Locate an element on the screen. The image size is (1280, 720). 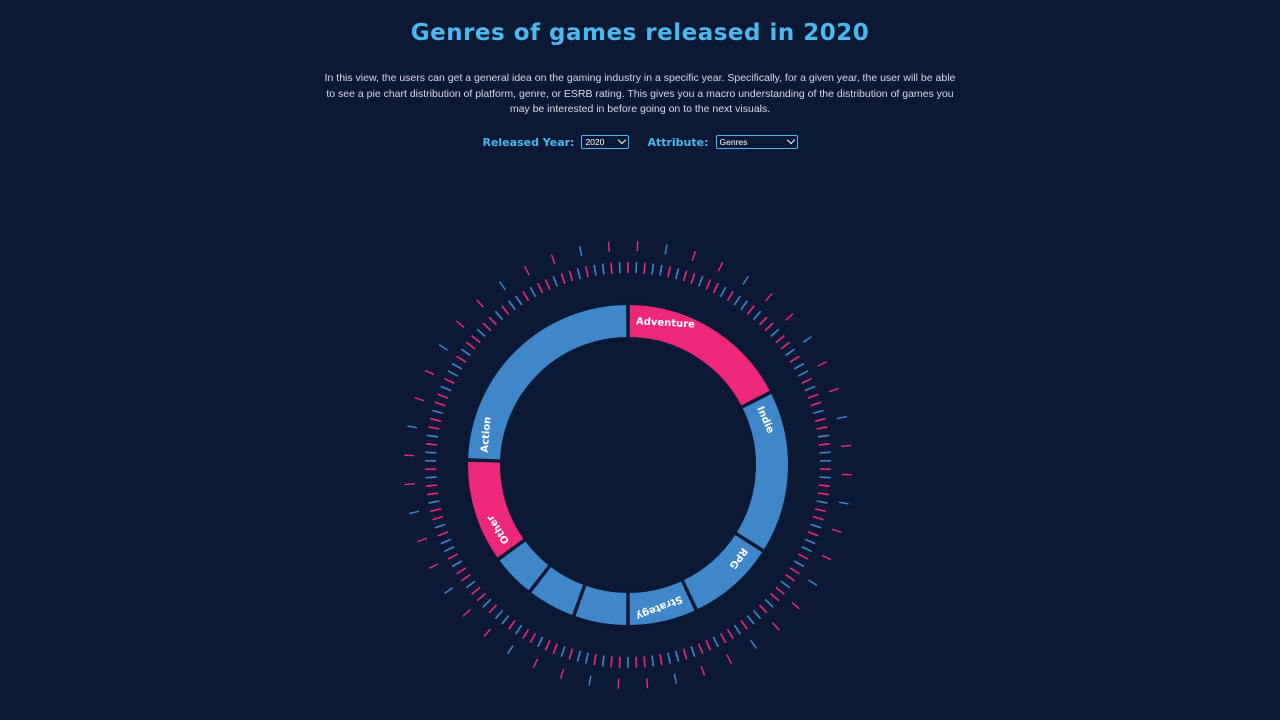
attribute-select-value: Genres is located at coordinates (733, 142).